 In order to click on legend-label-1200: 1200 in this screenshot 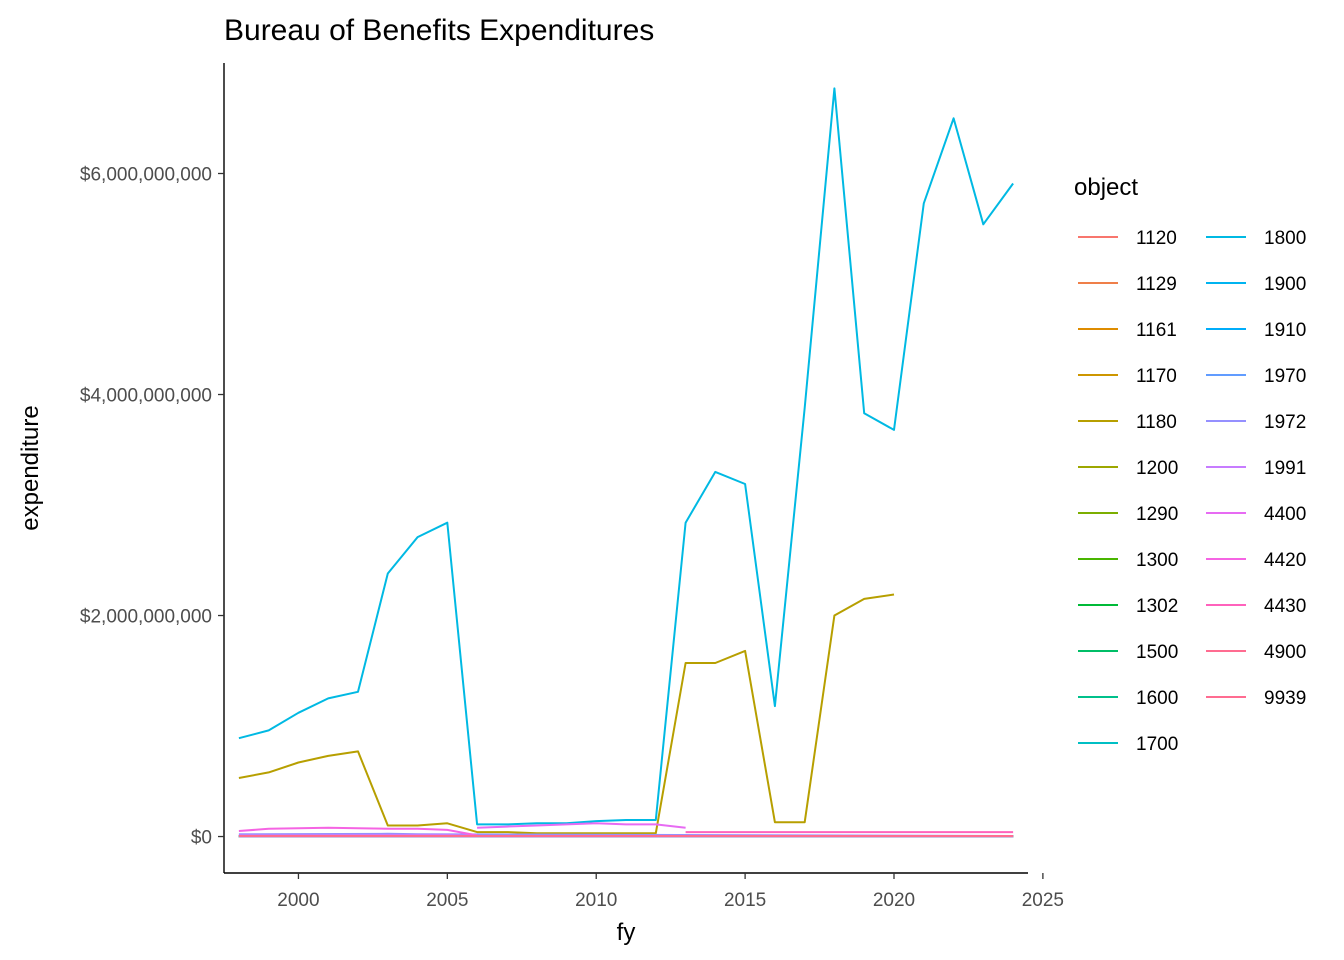, I will do `click(1157, 468)`.